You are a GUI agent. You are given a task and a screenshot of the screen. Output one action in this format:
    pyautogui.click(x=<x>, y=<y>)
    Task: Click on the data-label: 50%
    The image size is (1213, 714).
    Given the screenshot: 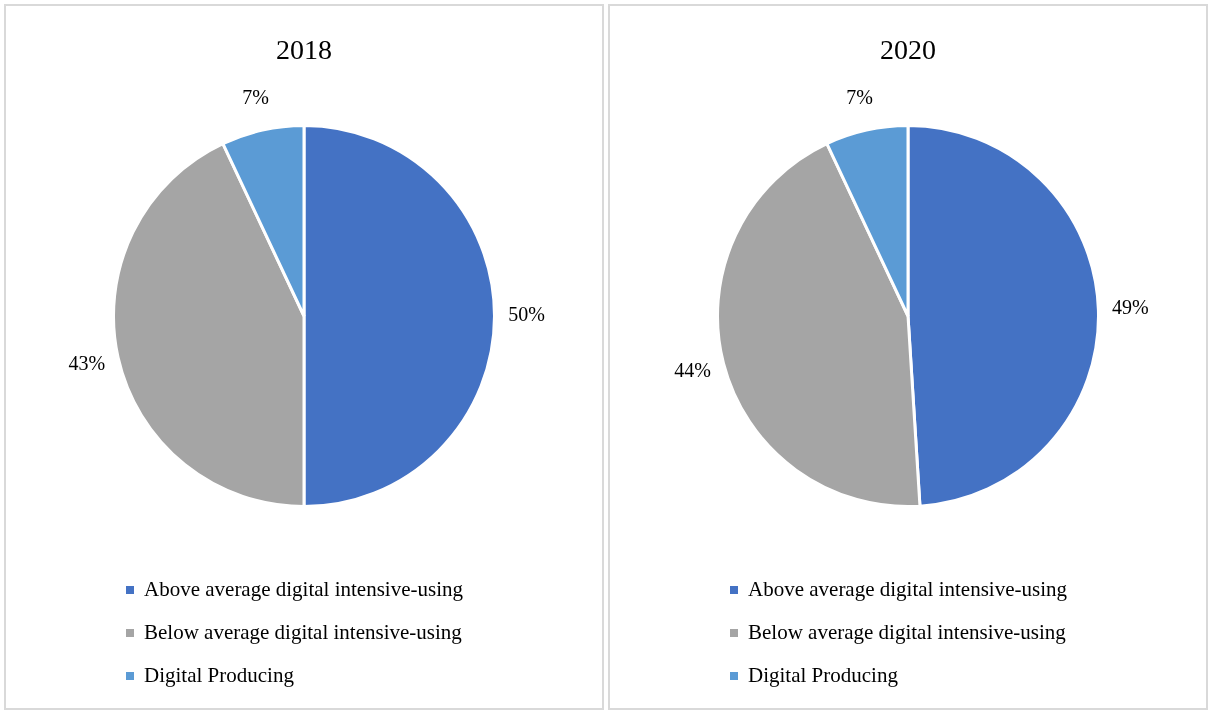 What is the action you would take?
    pyautogui.click(x=526, y=314)
    